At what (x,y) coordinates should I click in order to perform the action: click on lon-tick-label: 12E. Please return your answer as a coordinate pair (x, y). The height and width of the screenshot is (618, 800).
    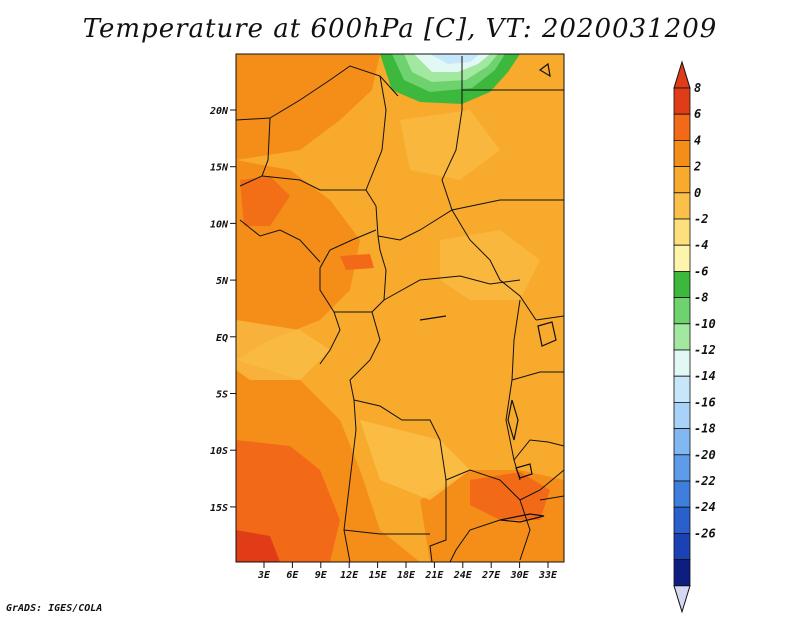
    Looking at the image, I should click on (349, 575).